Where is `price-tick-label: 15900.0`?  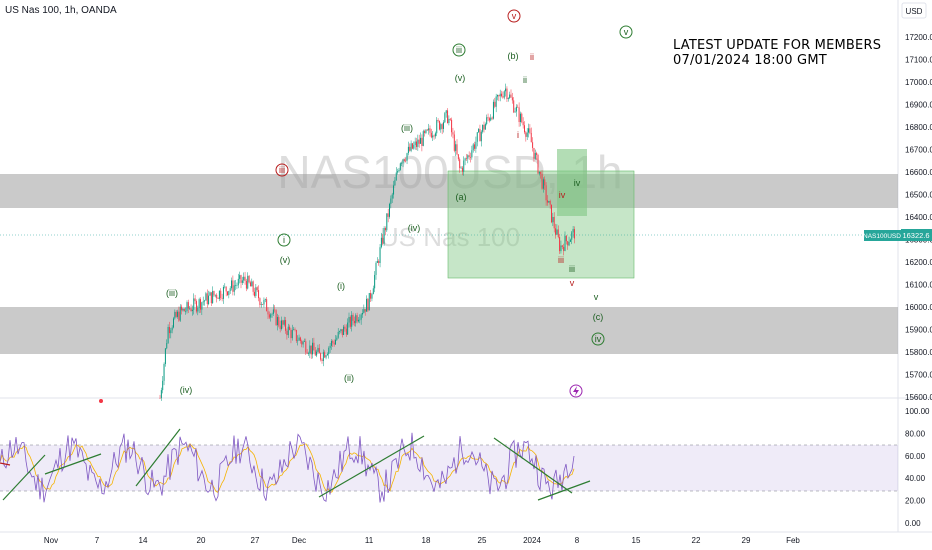 price-tick-label: 15900.0 is located at coordinates (918, 330).